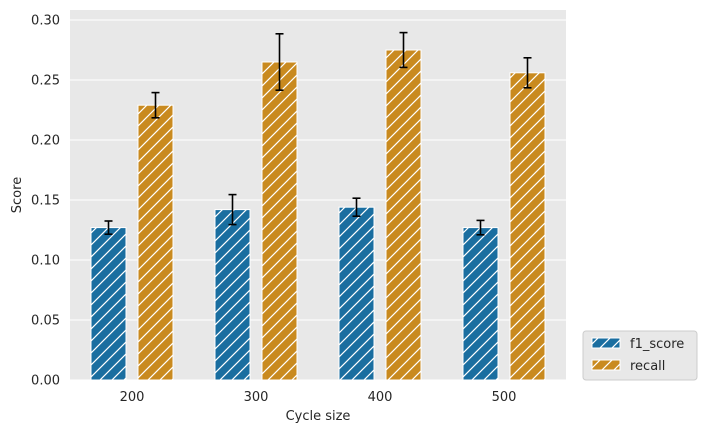 Image resolution: width=704 pixels, height=432 pixels. I want to click on y-tick-label: 0.30, so click(45, 21).